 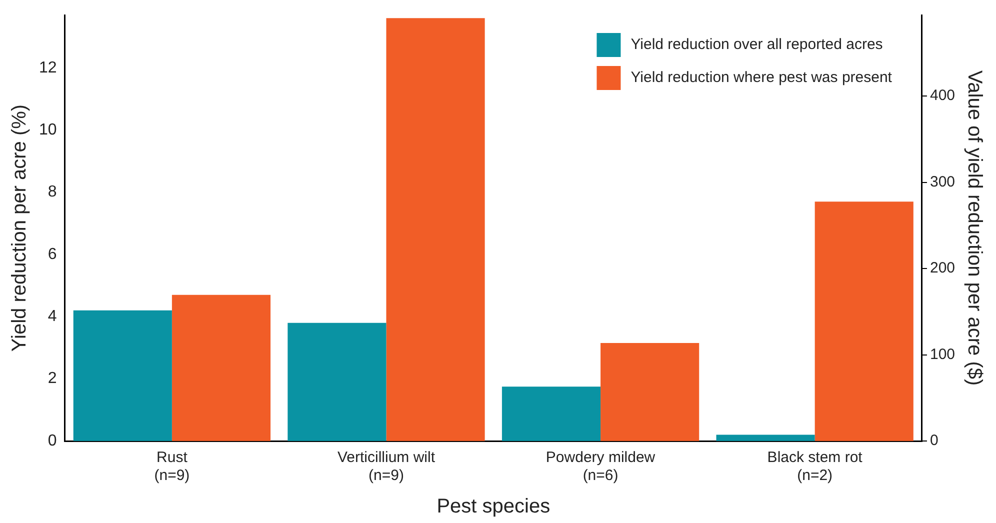 I want to click on x-tick-label: Verticillium wilt (n=9), so click(x=386, y=466).